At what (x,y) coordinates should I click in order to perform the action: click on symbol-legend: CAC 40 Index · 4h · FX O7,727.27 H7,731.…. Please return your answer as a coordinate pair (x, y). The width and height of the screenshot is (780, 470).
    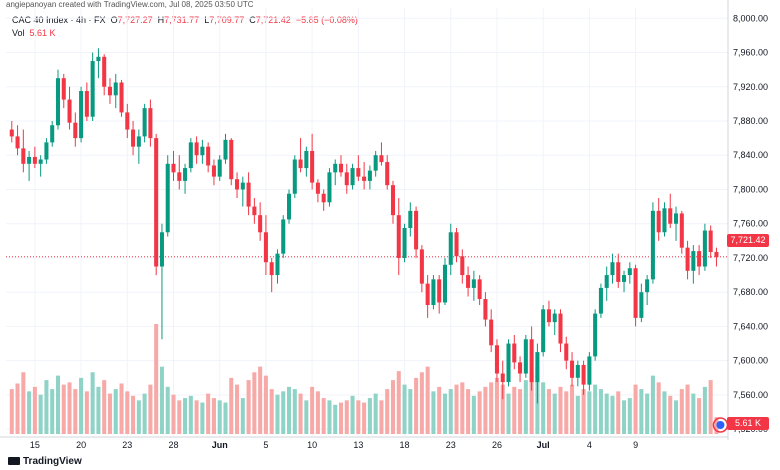
    Looking at the image, I should click on (185, 20).